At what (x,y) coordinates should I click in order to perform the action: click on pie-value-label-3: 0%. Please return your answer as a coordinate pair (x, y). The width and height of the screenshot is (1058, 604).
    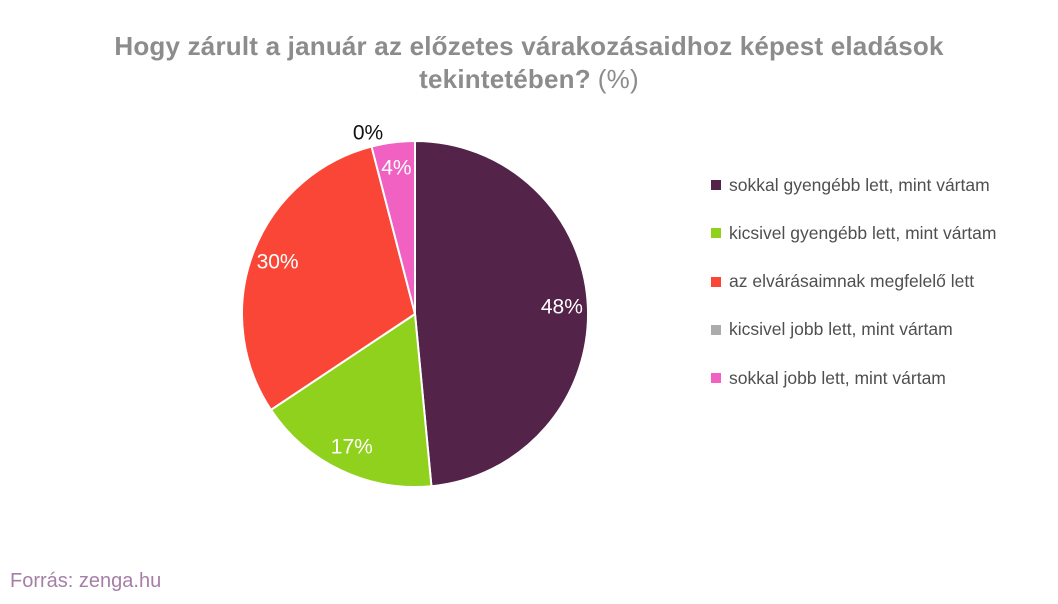
    Looking at the image, I should click on (368, 133).